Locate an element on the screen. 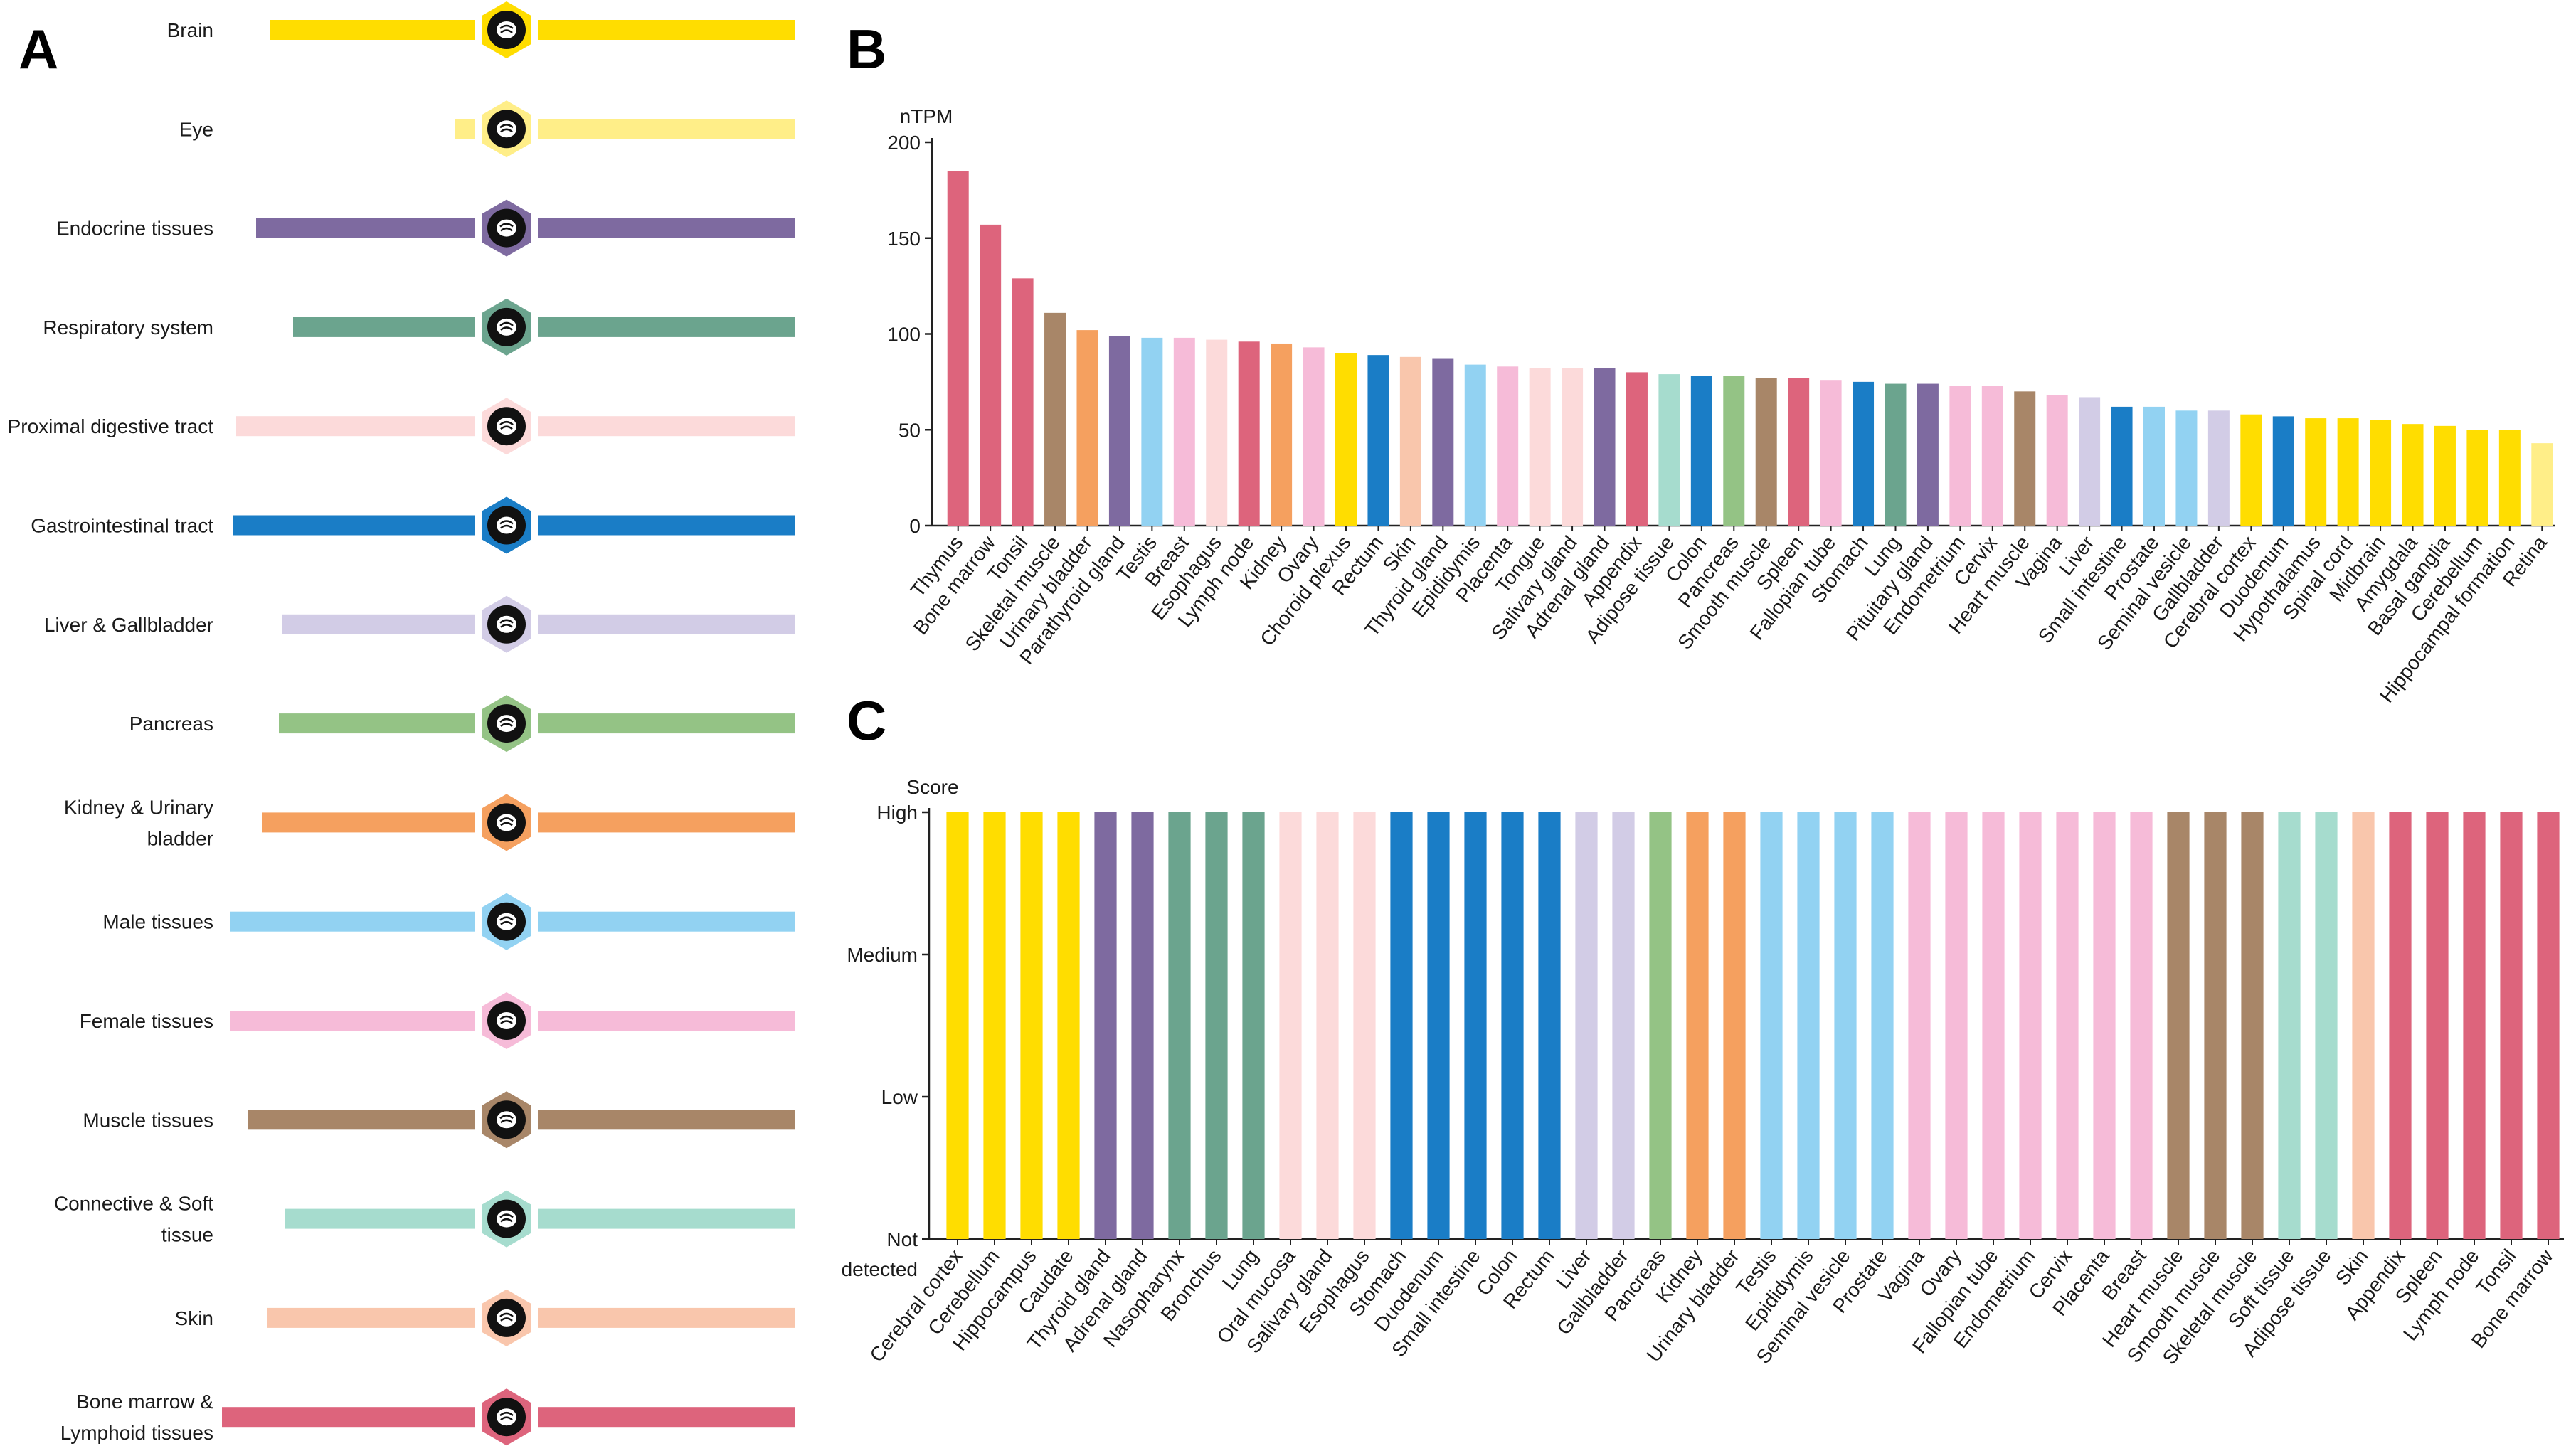 Image resolution: width=2576 pixels, height=1446 pixels. tissue-group-label: Endocrine tissues is located at coordinates (135, 229).